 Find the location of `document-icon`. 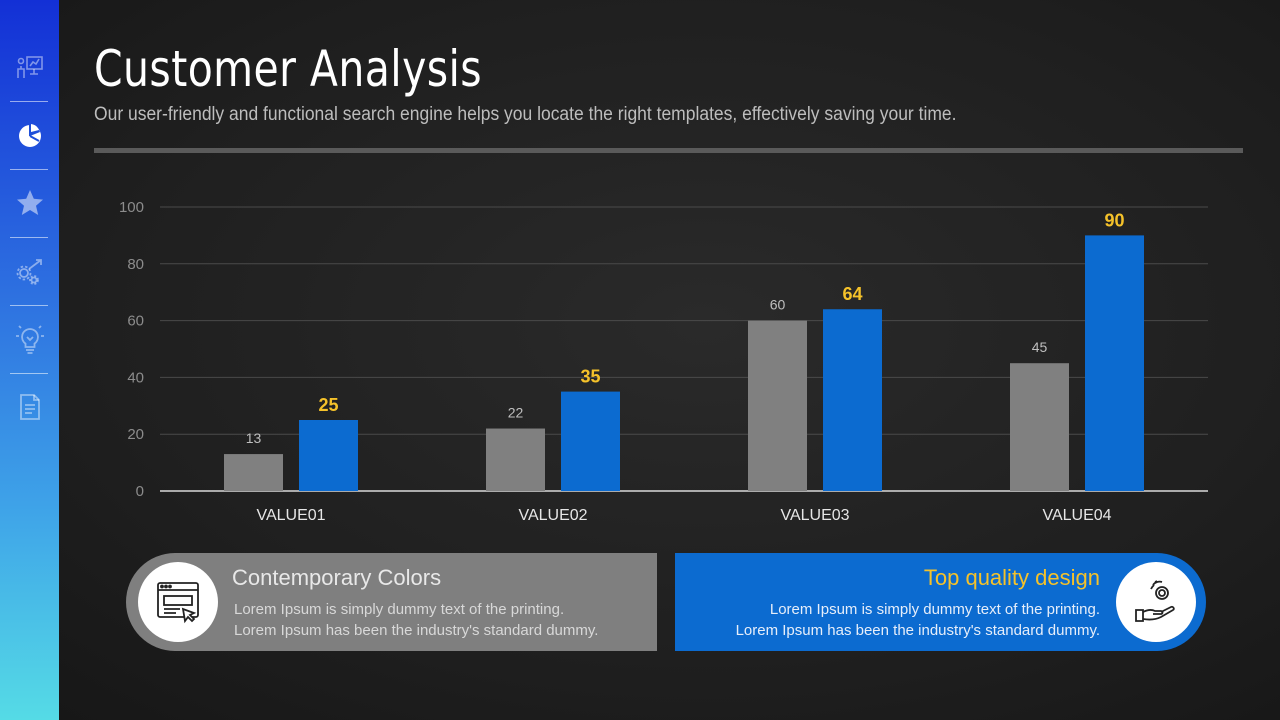

document-icon is located at coordinates (29, 407).